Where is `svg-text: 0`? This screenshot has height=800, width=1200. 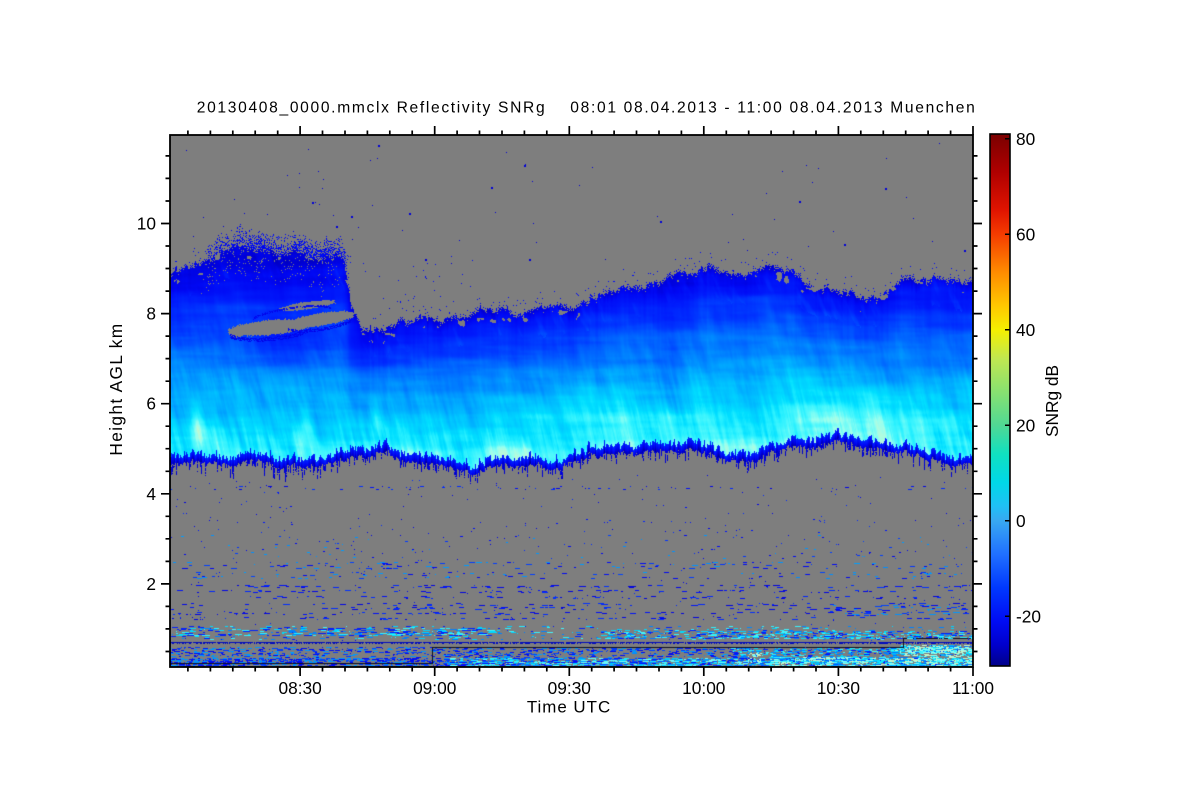 svg-text: 0 is located at coordinates (1021, 521).